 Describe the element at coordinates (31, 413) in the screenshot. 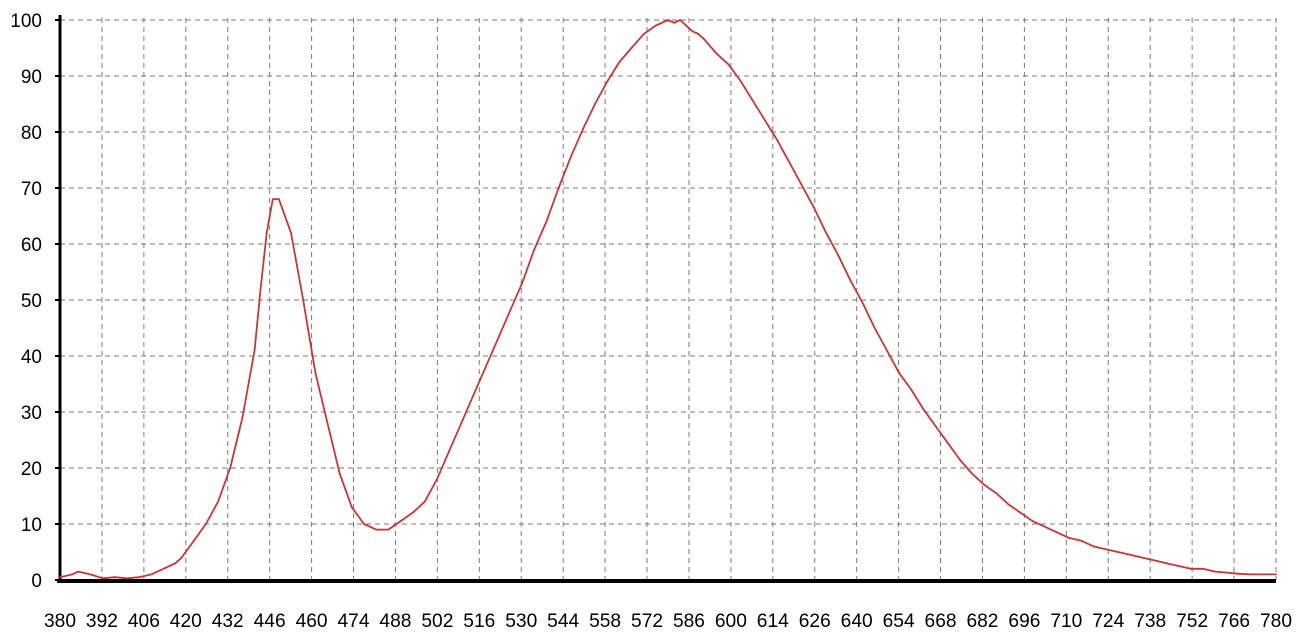

I see `y-tick-label: 30` at that location.